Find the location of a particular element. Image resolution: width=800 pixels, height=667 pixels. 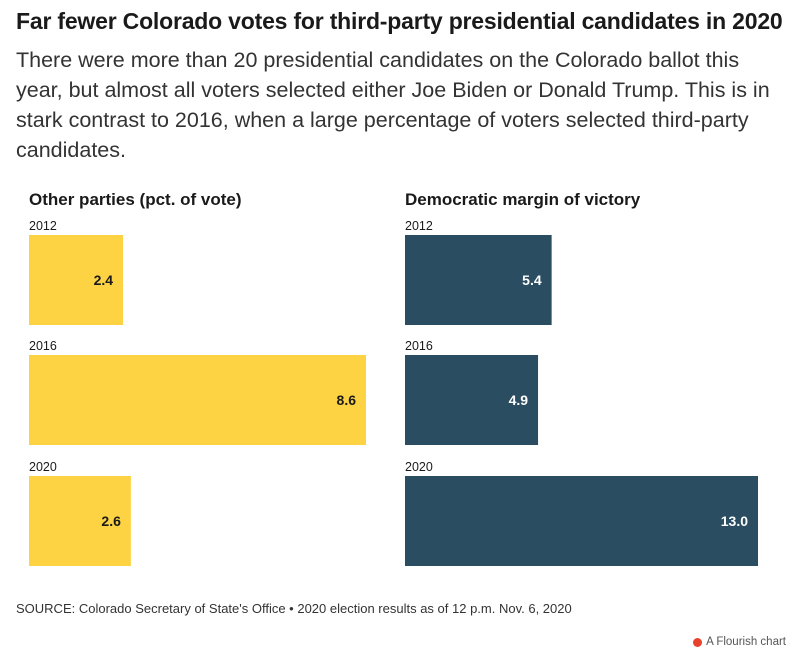

flourish-credit: A Flourish chart is located at coordinates (739, 642).